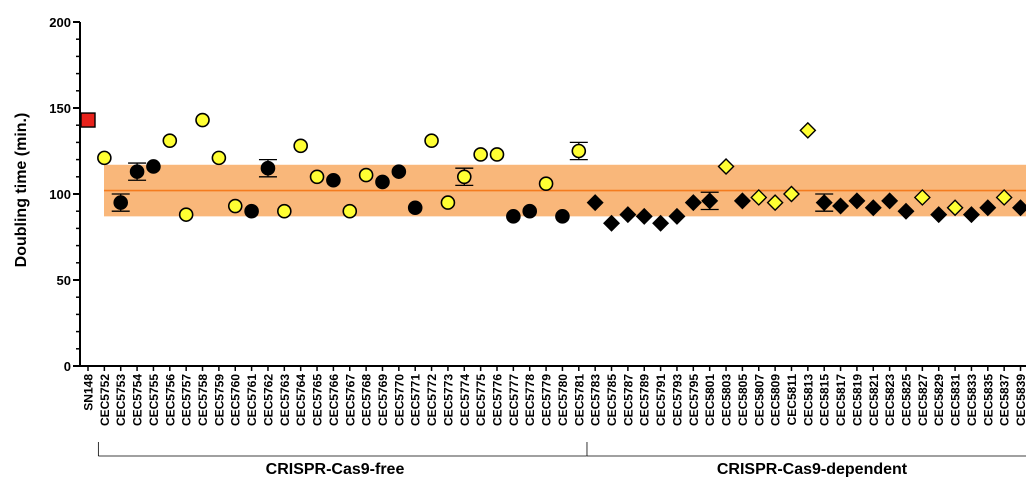  Describe the element at coordinates (792, 400) in the screenshot. I see `x-tick-label-CEC5811: CEC5811` at that location.